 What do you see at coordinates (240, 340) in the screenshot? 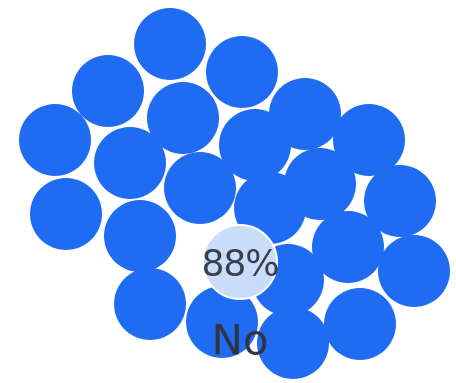
I see `selected-option-answer: No` at bounding box center [240, 340].